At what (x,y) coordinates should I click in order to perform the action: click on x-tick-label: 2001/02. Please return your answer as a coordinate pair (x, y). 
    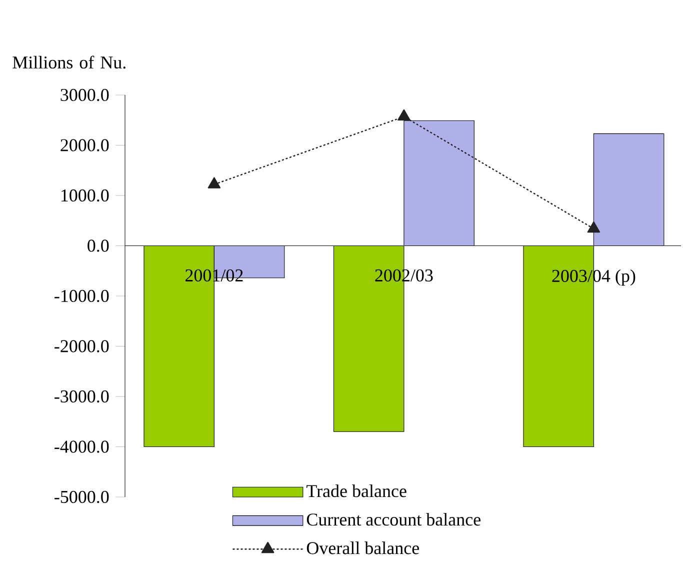
    Looking at the image, I should click on (214, 275).